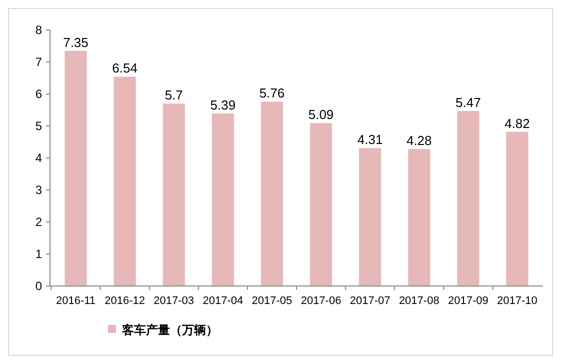 The height and width of the screenshot is (364, 561). What do you see at coordinates (76, 301) in the screenshot?
I see `x-tick-label: 2016-11` at bounding box center [76, 301].